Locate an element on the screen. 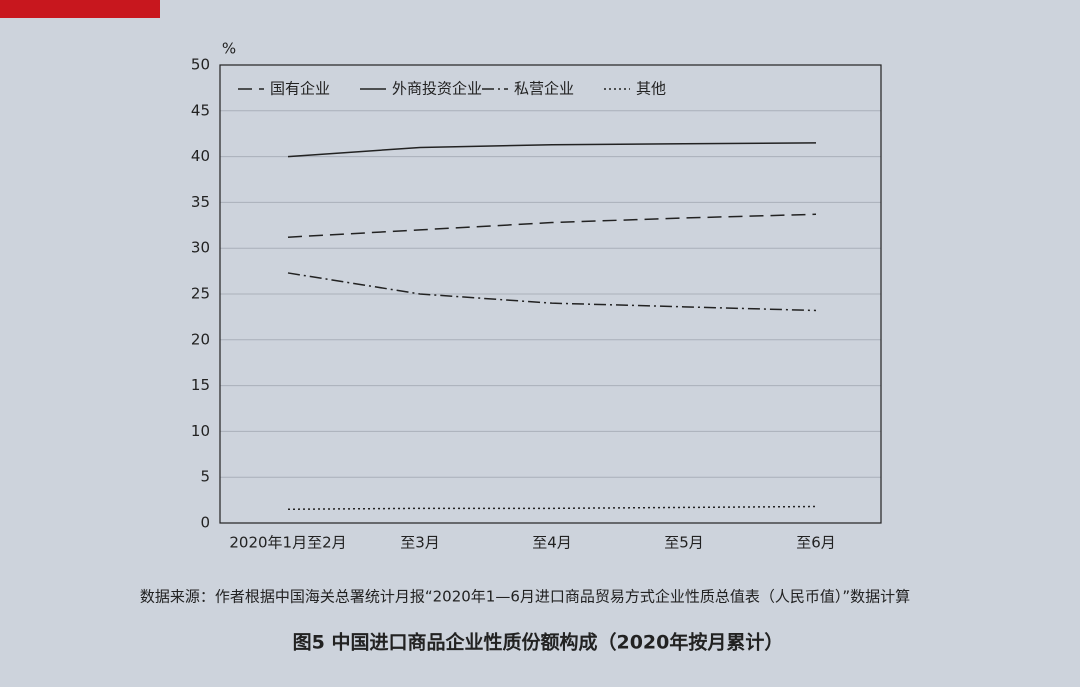  x-tick-label: 至4月 is located at coordinates (552, 543).